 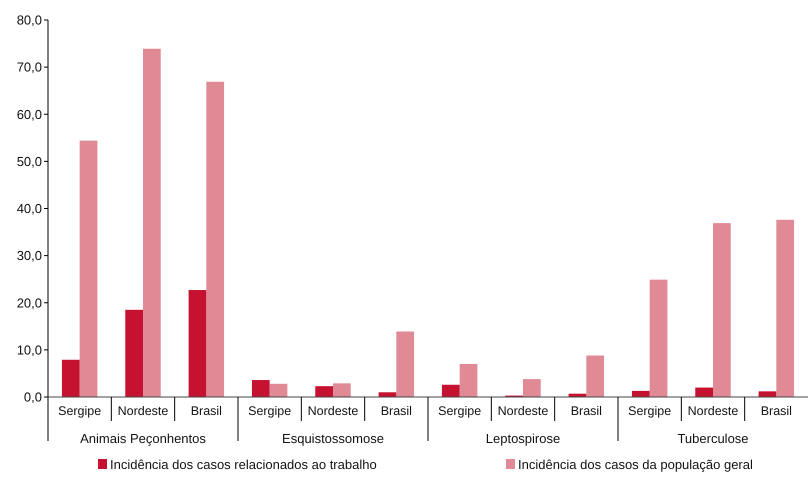 What do you see at coordinates (29, 114) in the screenshot?
I see `y-tick-label: 60,0` at bounding box center [29, 114].